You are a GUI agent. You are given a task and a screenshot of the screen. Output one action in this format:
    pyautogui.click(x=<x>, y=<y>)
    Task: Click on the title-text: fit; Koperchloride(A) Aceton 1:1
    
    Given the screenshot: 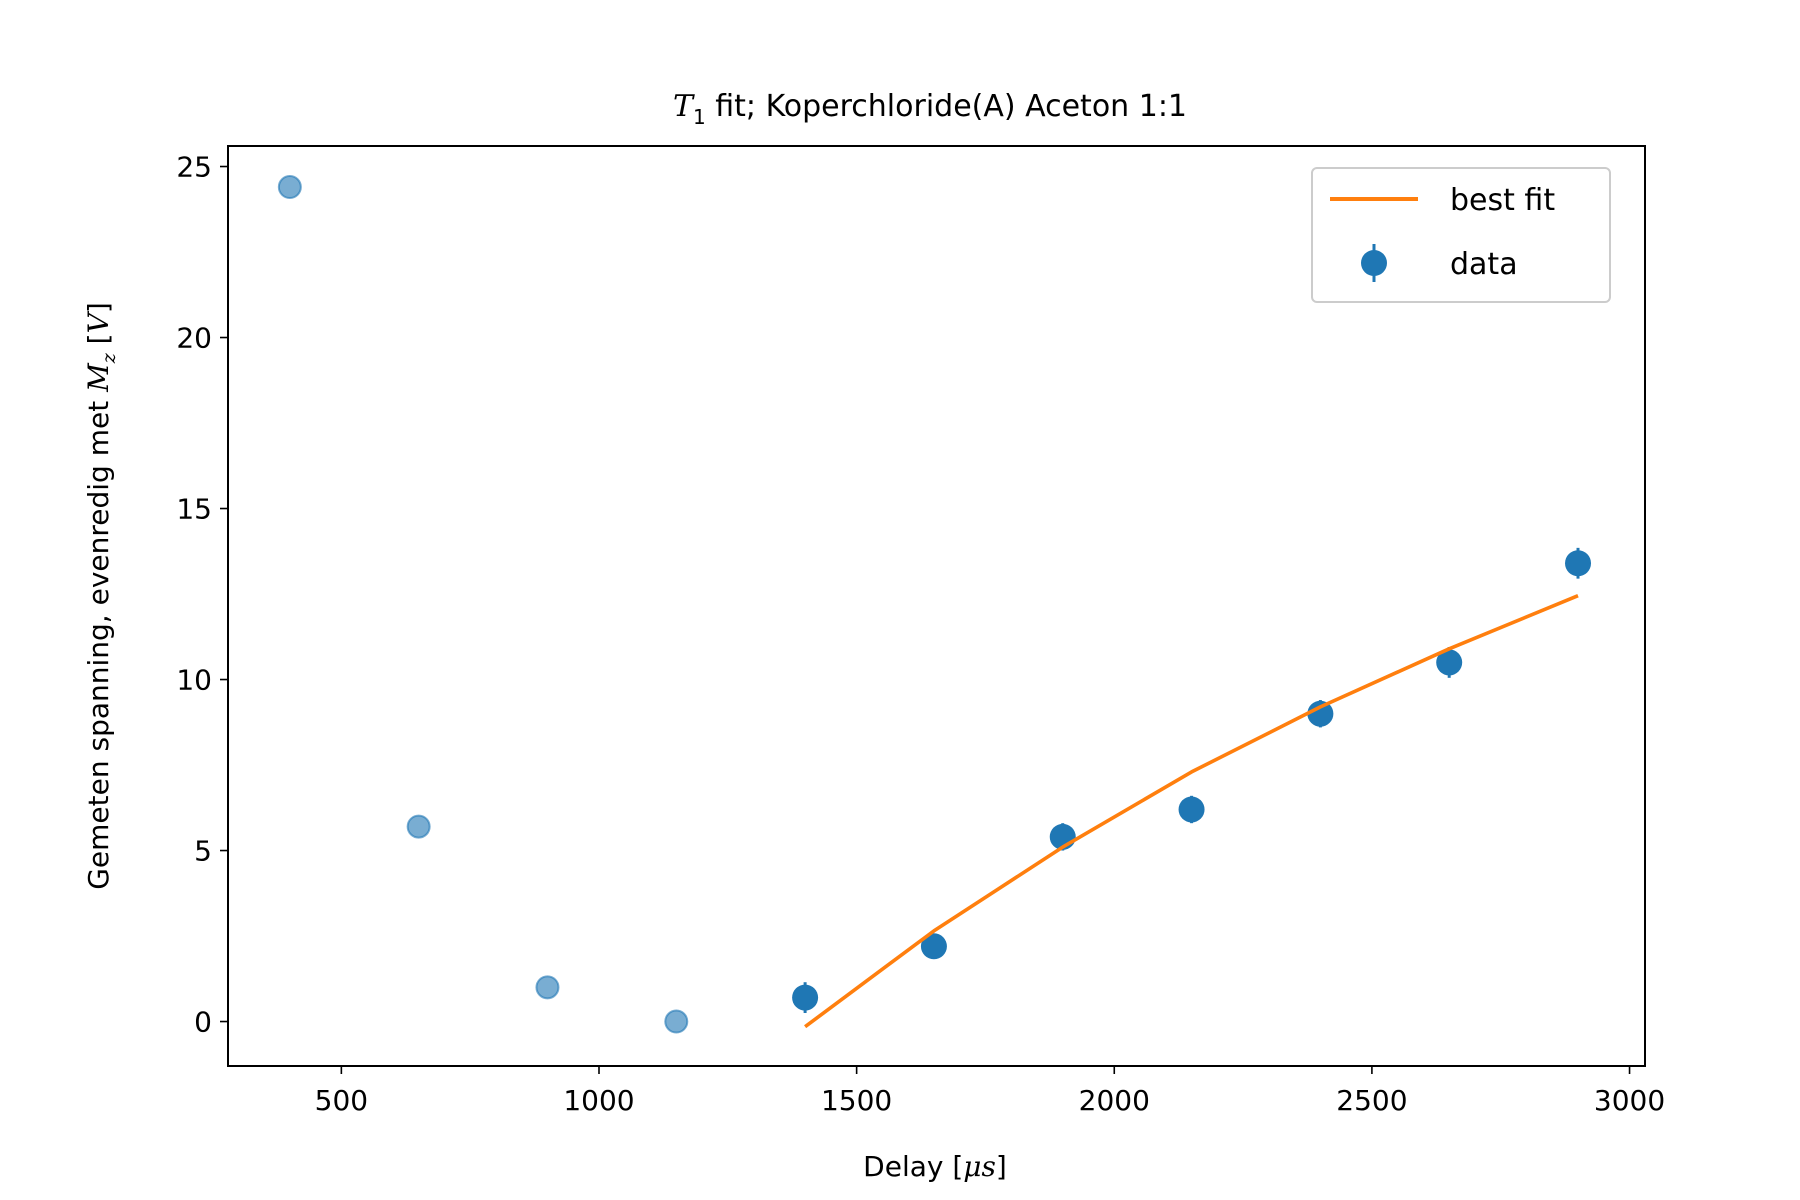 What is the action you would take?
    pyautogui.click(x=946, y=106)
    